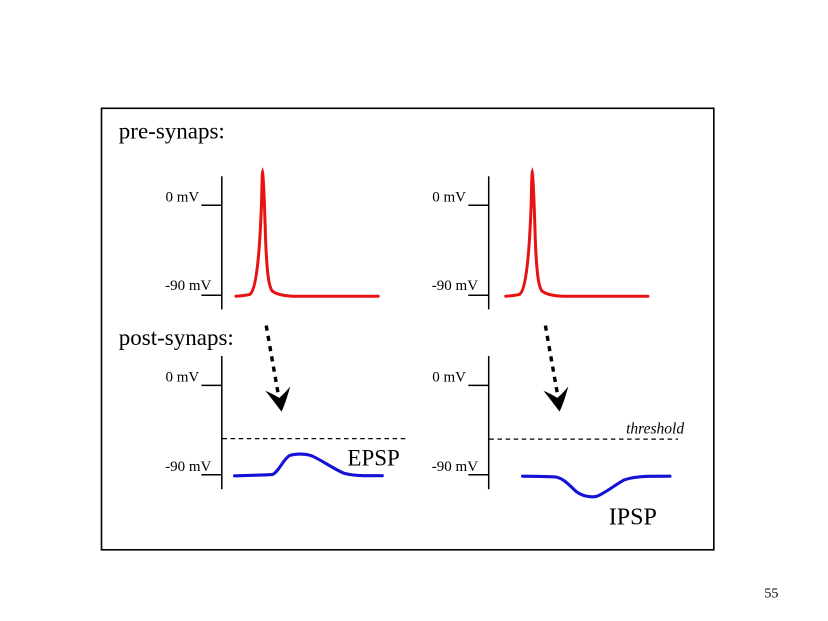  Describe the element at coordinates (655, 429) in the screenshot. I see `svg-text: threshold` at that location.